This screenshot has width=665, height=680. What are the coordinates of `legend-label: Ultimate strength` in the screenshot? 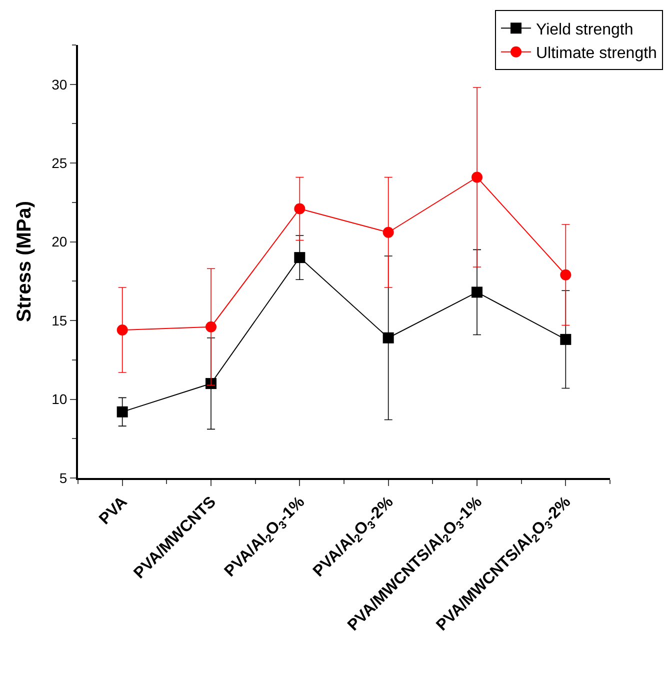 It's located at (596, 53).